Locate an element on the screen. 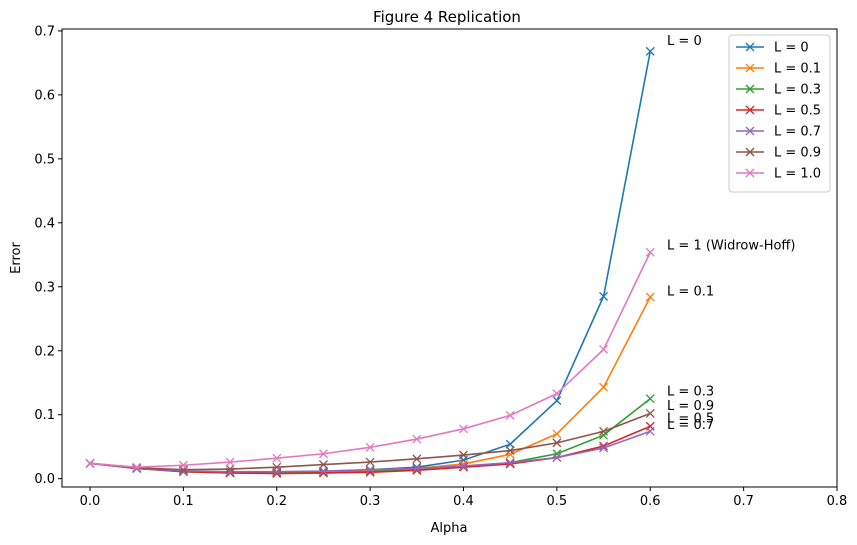  x-tick-label: 0.1 is located at coordinates (183, 501).